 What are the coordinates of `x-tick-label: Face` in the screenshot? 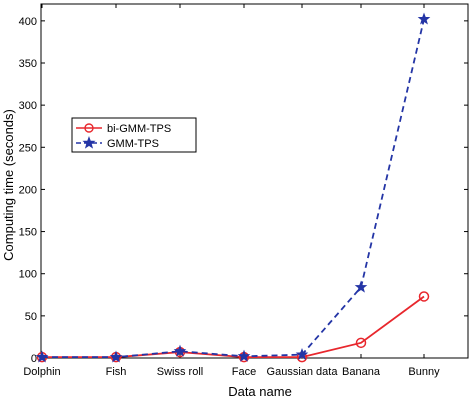 It's located at (244, 372).